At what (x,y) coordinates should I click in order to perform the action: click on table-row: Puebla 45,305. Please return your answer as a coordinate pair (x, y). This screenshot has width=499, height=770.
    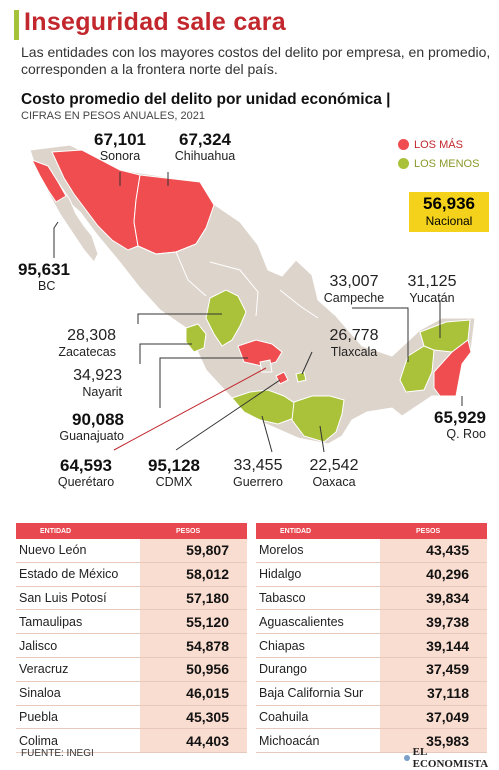
    Looking at the image, I should click on (131, 717).